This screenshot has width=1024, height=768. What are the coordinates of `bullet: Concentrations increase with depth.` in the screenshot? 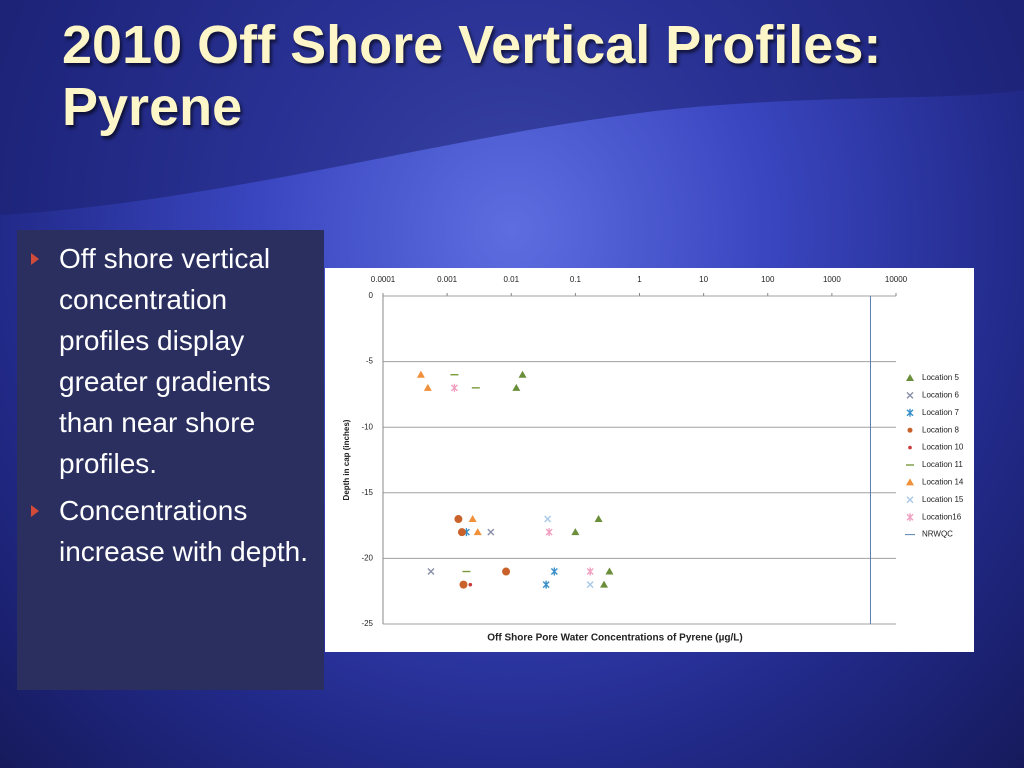 It's located at (171, 531).